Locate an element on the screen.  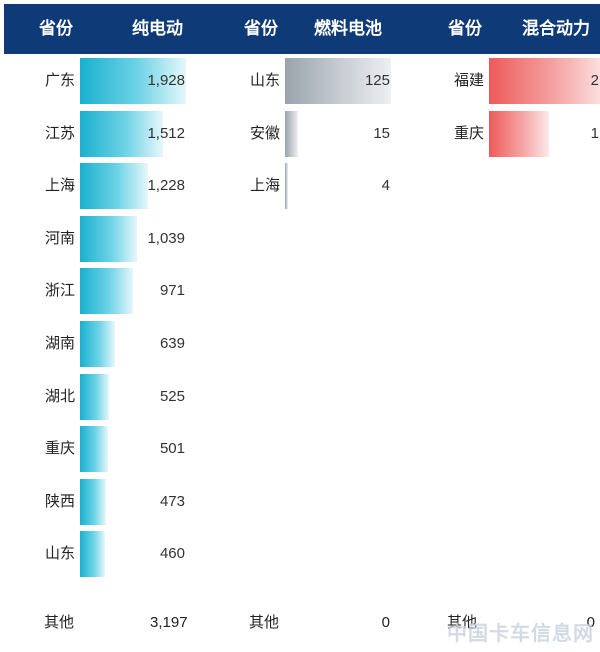
ev-value-label: 1,512 is located at coordinates (166, 133).